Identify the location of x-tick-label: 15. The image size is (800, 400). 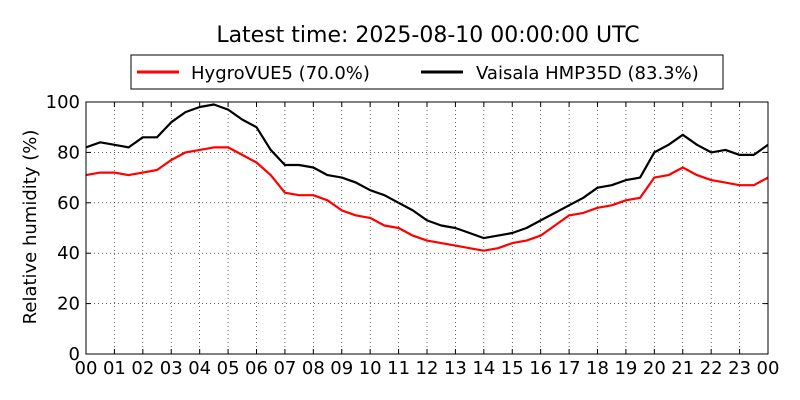
(512, 368).